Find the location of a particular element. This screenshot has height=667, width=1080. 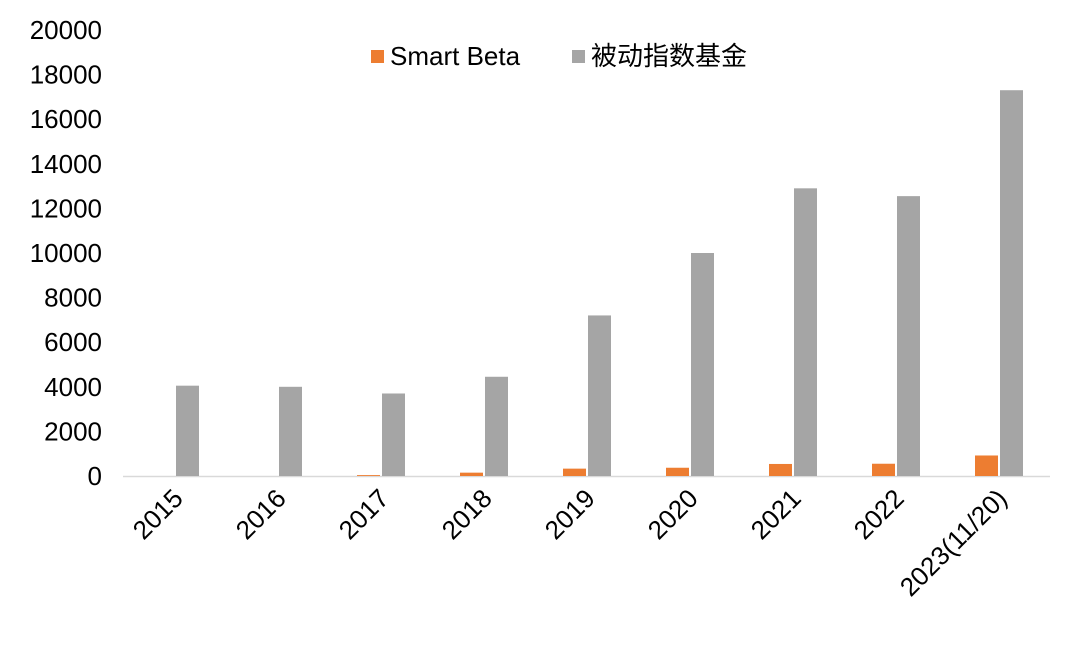

smart-beta-bar-2021 is located at coordinates (780, 469).